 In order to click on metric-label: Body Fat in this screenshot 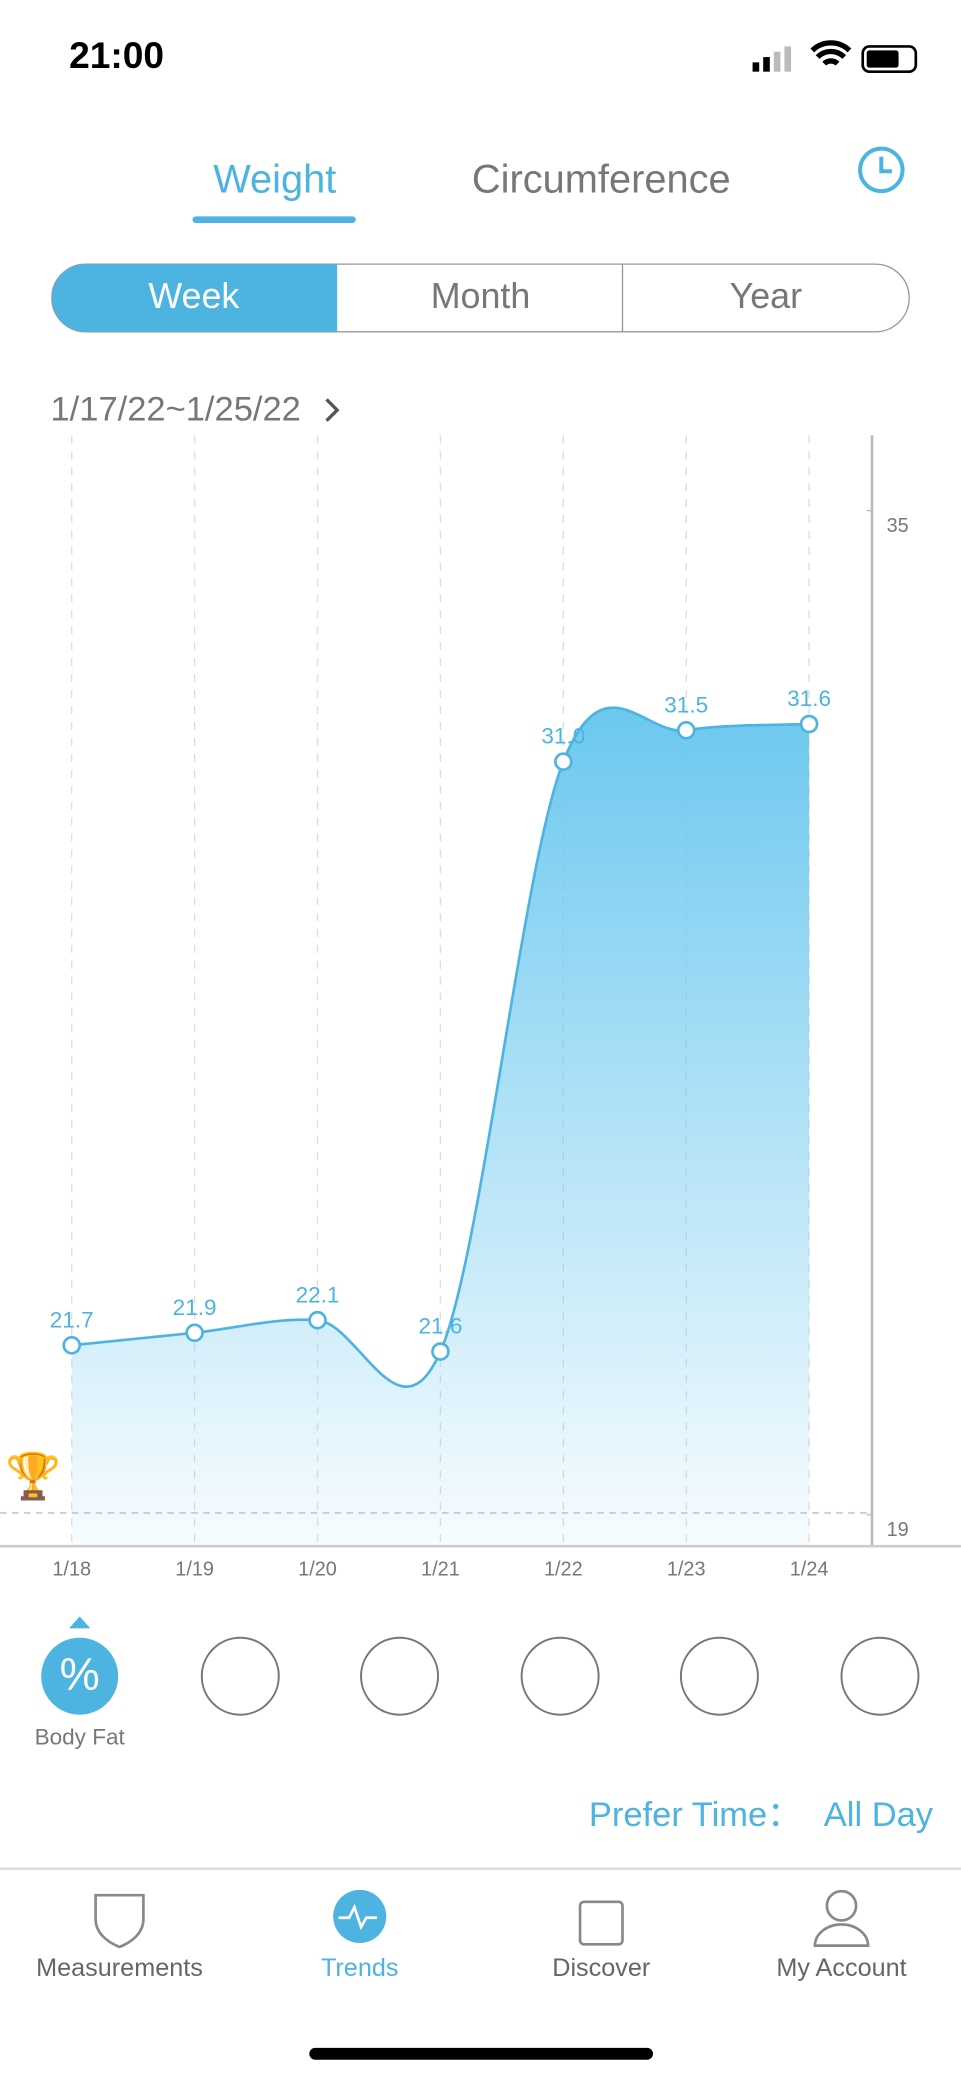, I will do `click(80, 1737)`.